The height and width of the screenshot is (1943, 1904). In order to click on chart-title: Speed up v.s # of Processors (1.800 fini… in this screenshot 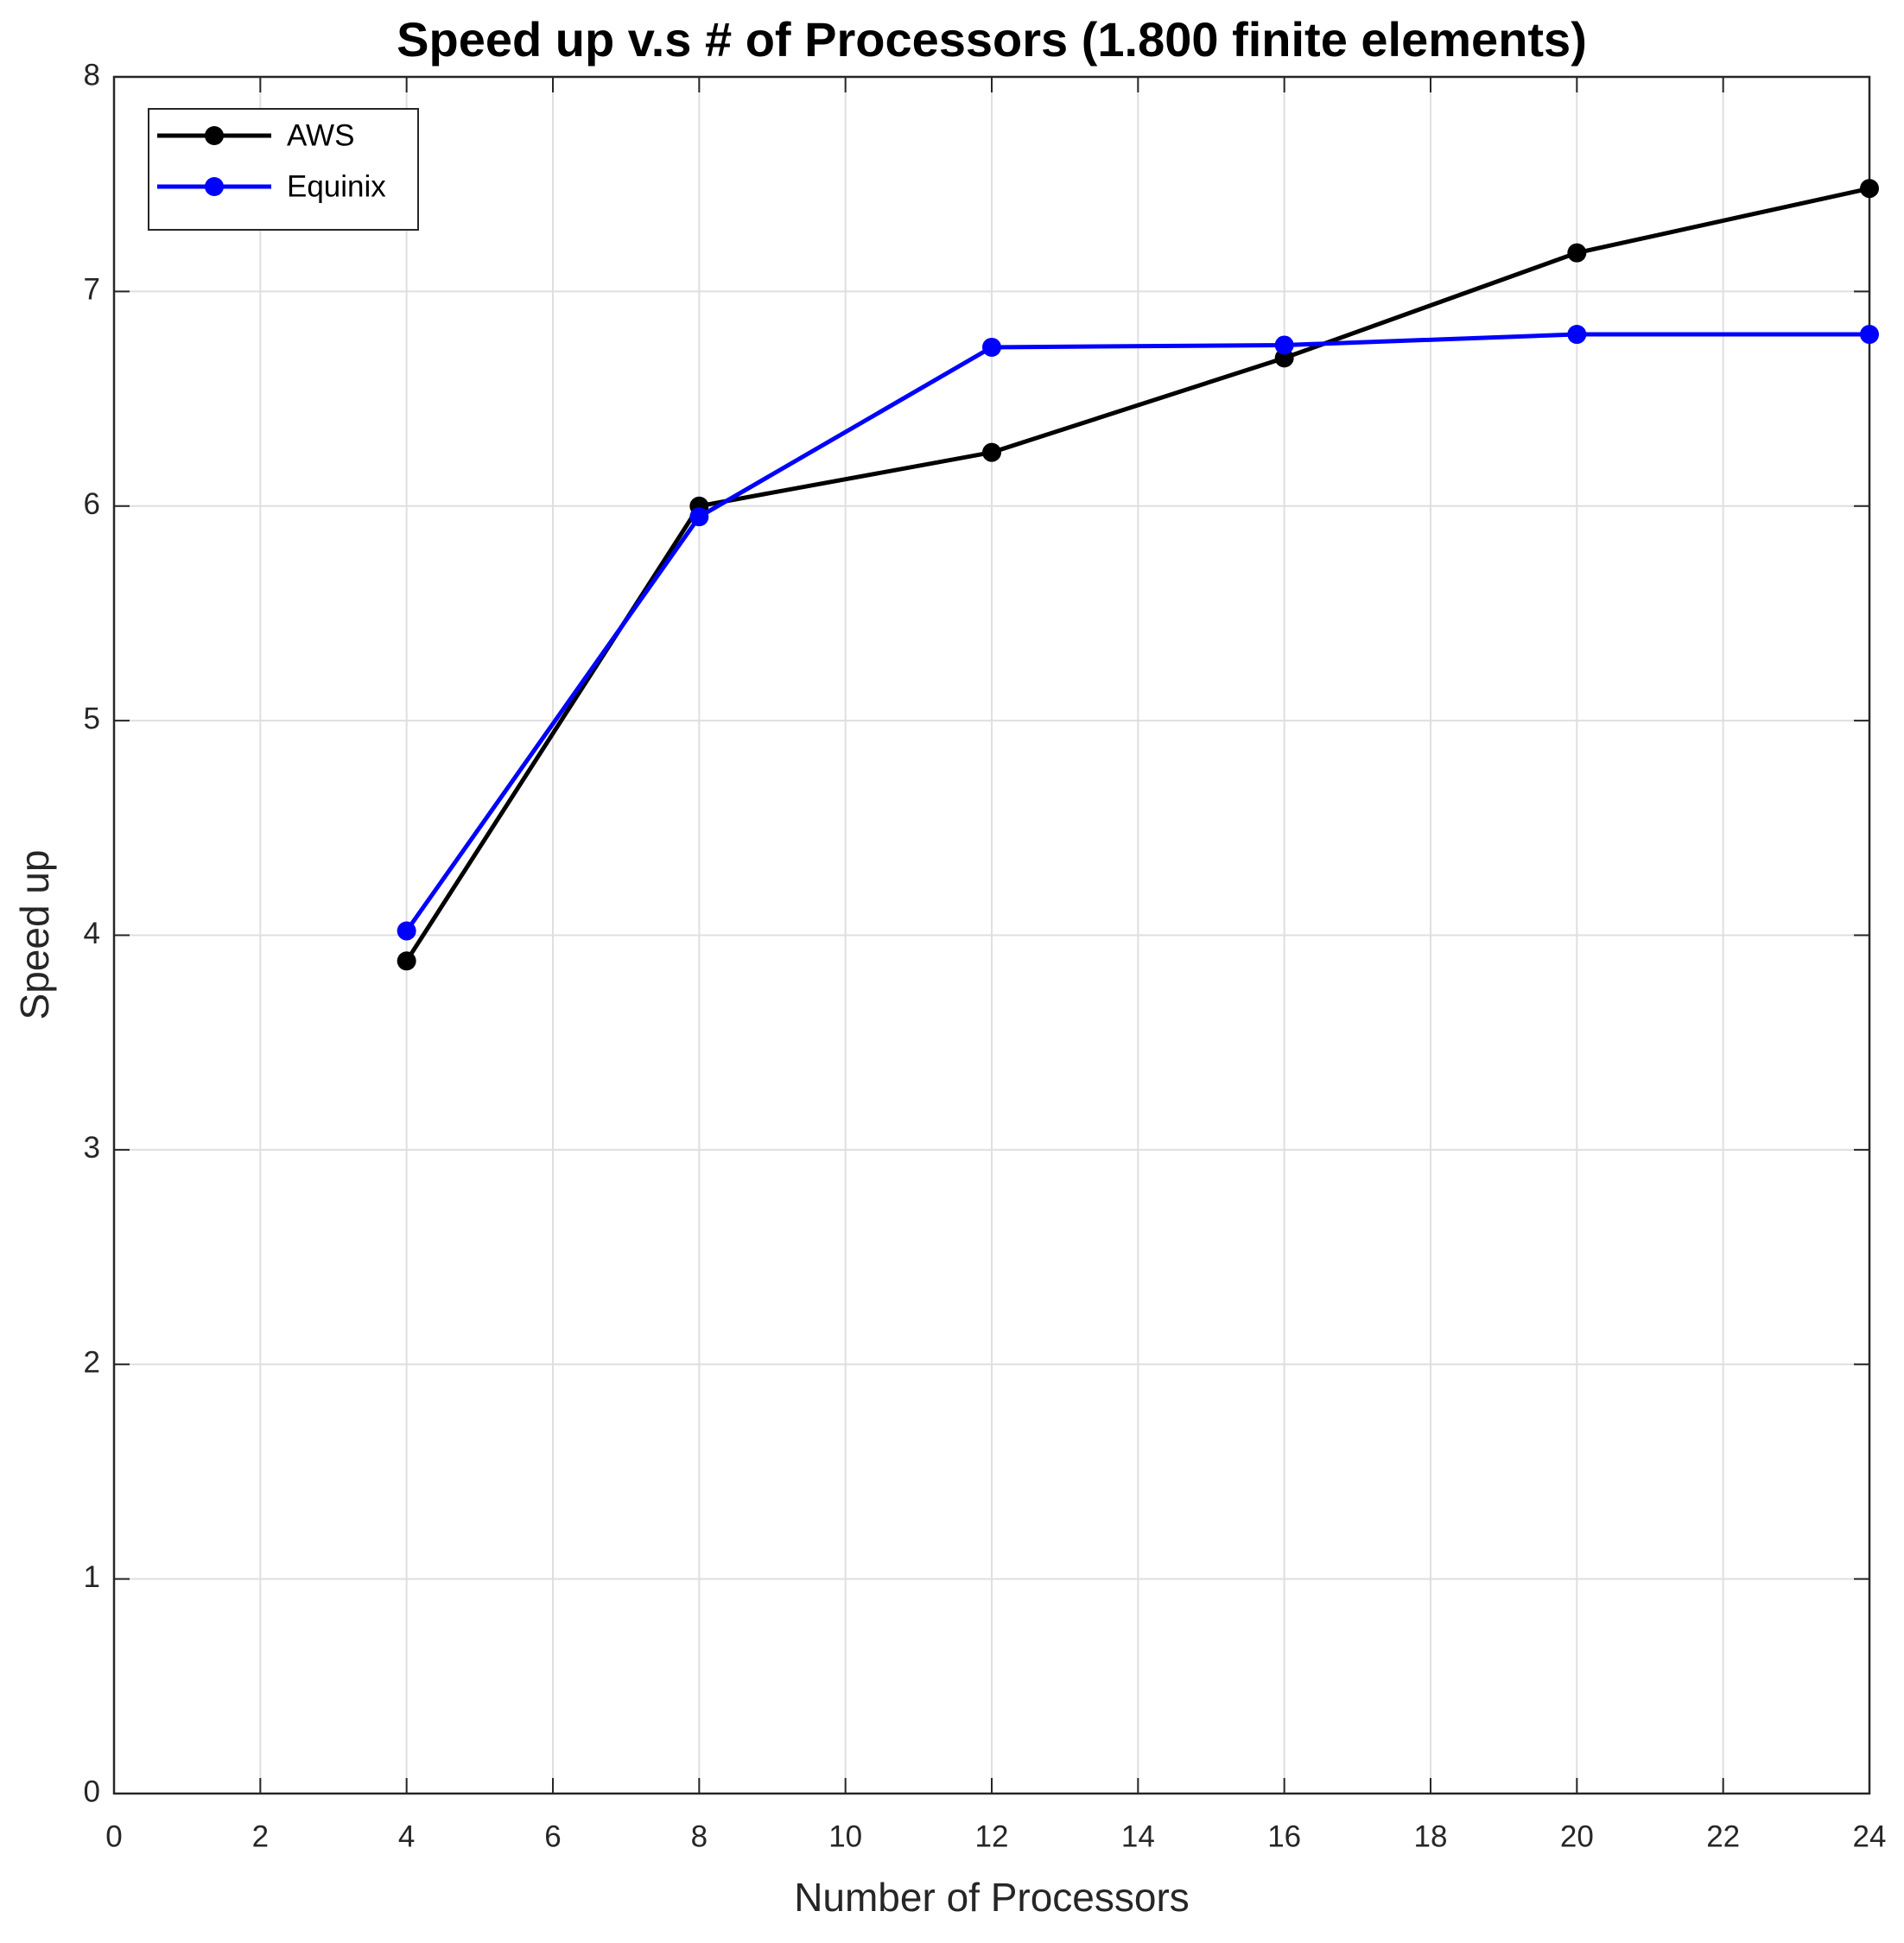, I will do `click(992, 39)`.